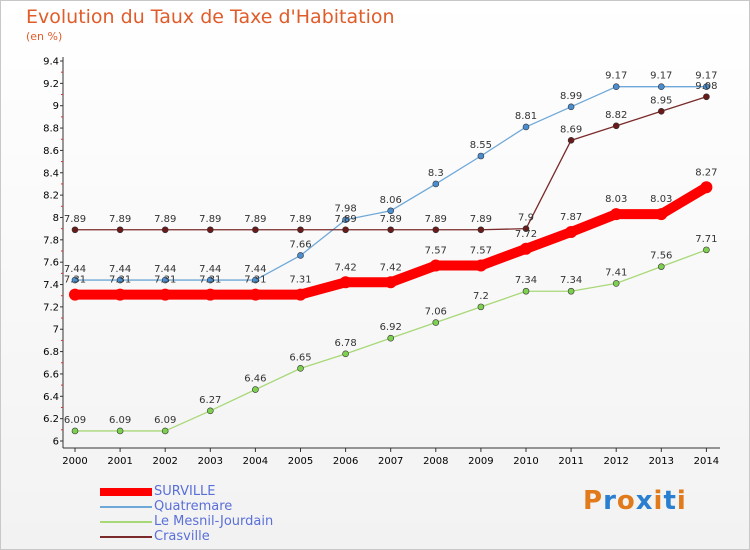  Describe the element at coordinates (51, 397) in the screenshot. I see `y-tick-label: 6.4` at that location.